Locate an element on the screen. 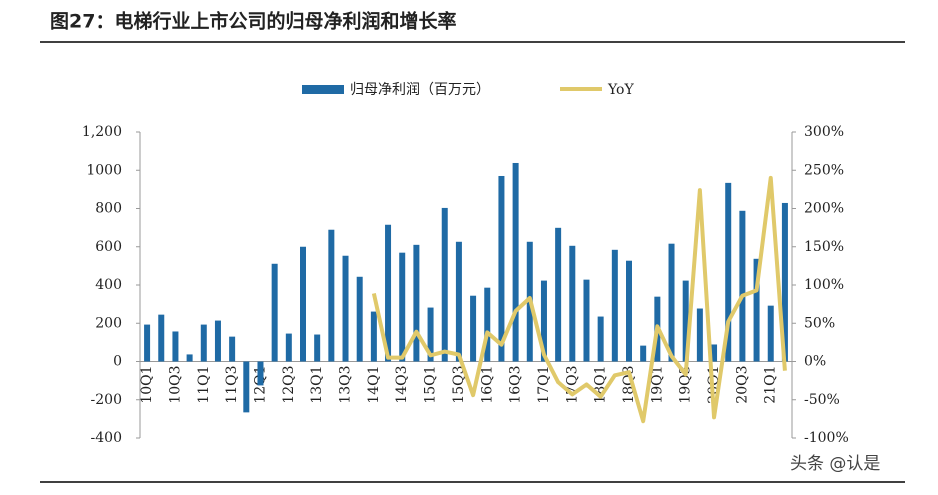 This screenshot has height=495, width=938. y-tick-label: 600 is located at coordinates (108, 247).